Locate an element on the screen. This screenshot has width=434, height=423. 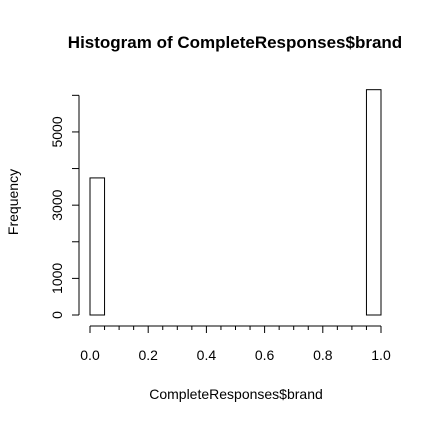
chart-title: Histogram of CompleteResponses$brand is located at coordinates (235, 42).